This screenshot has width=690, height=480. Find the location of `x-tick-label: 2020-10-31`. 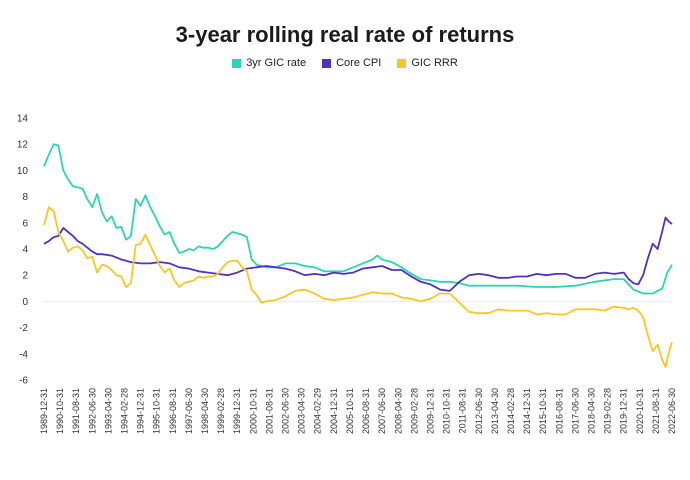

x-tick-label: 2020-10-31 is located at coordinates (640, 411).